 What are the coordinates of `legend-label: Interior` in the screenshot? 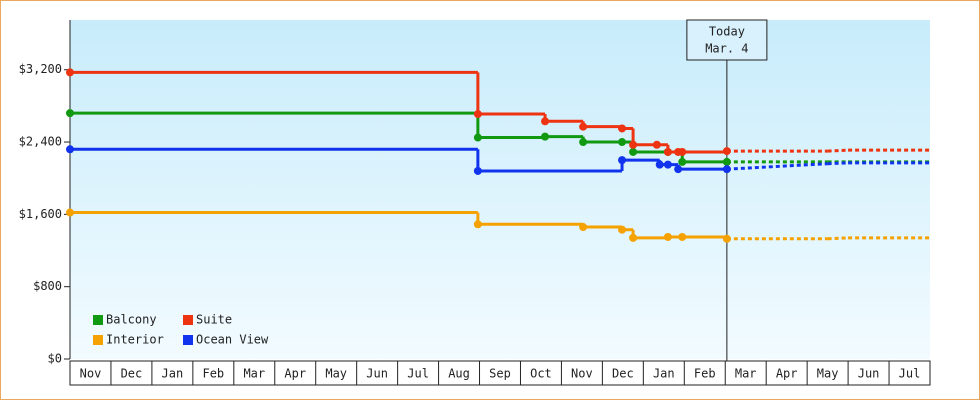 It's located at (135, 340).